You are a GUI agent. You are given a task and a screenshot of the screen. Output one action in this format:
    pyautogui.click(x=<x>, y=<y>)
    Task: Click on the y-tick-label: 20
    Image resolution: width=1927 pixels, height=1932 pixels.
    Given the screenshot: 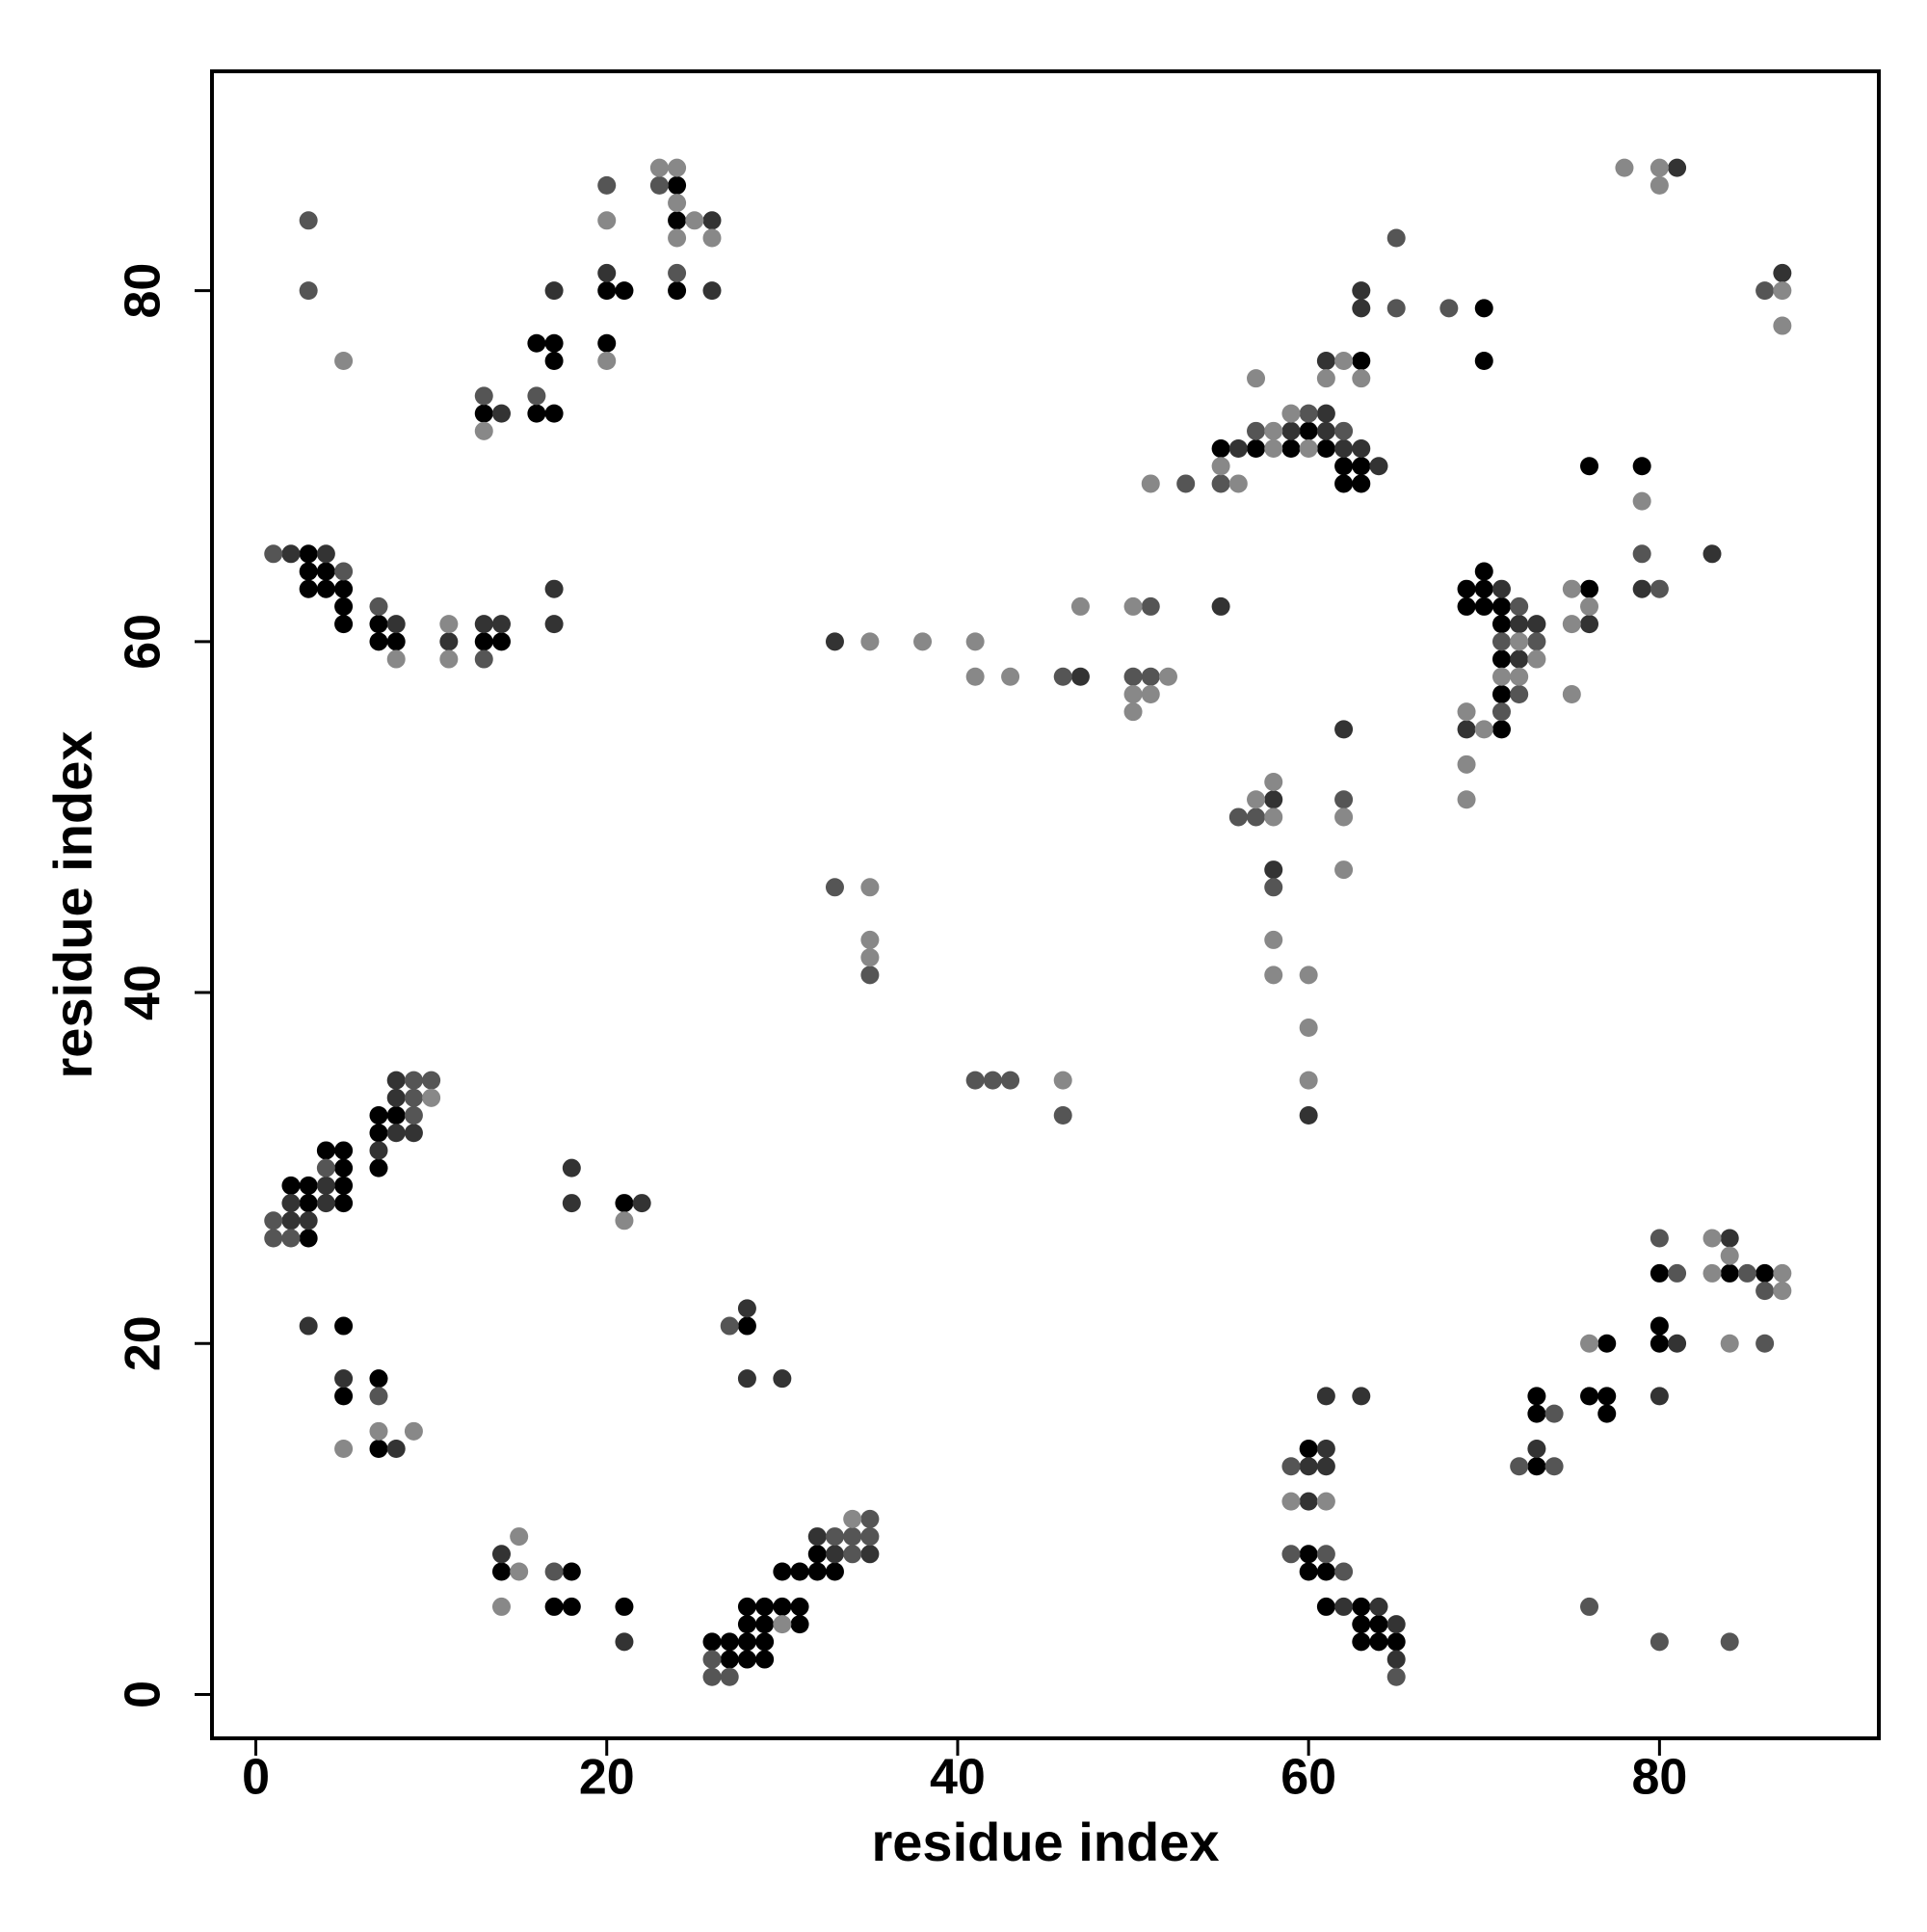 What is the action you would take?
    pyautogui.click(x=144, y=1343)
    